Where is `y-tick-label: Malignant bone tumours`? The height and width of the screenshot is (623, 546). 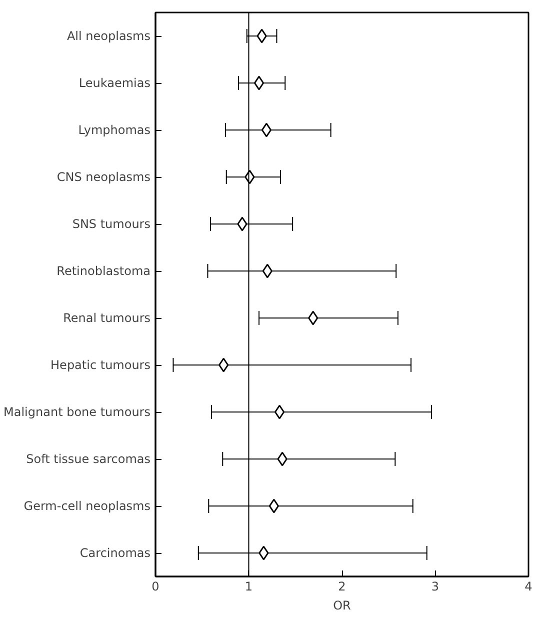 y-tick-label: Malignant bone tumours is located at coordinates (77, 412).